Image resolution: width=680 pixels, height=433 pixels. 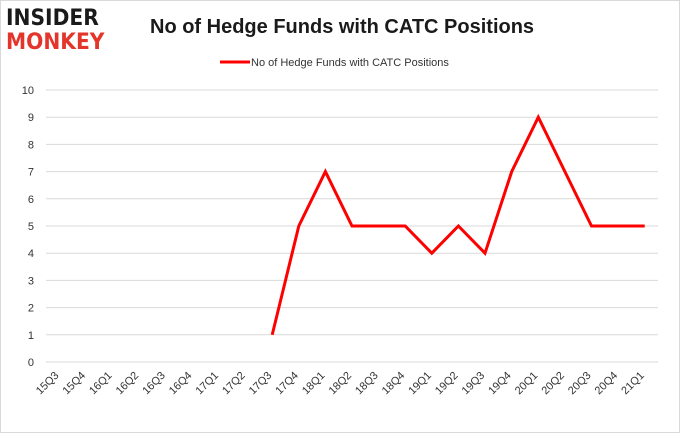 I want to click on x-tick-label: 20Q4, so click(x=607, y=384).